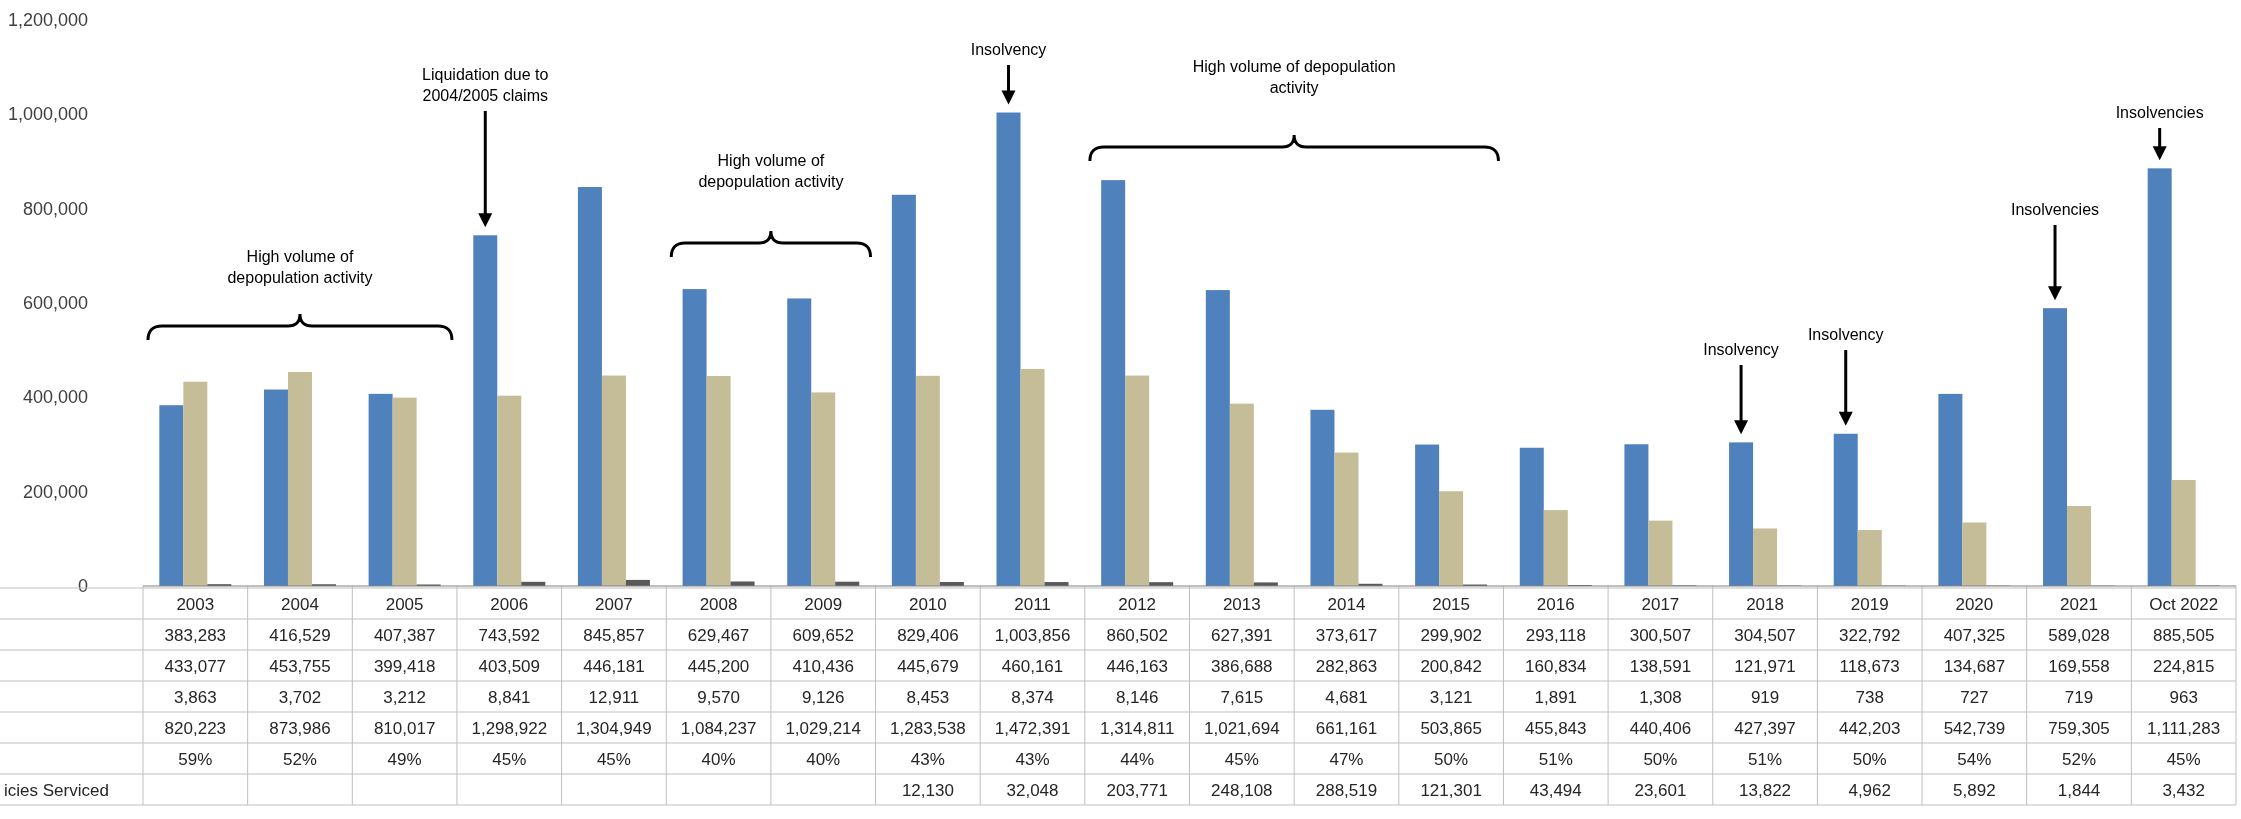 This screenshot has width=2241, height=819. Describe the element at coordinates (1555, 604) in the screenshot. I see `x-tick-label: 2016` at that location.